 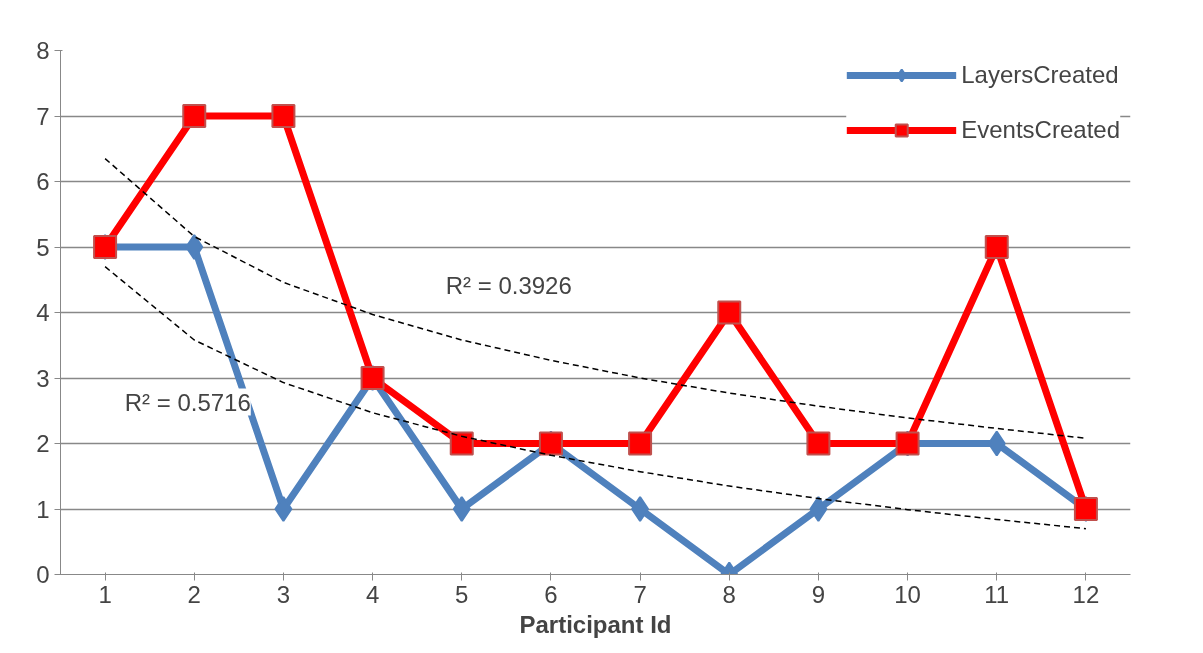 What do you see at coordinates (43, 116) in the screenshot?
I see `y-tick-label: 7` at bounding box center [43, 116].